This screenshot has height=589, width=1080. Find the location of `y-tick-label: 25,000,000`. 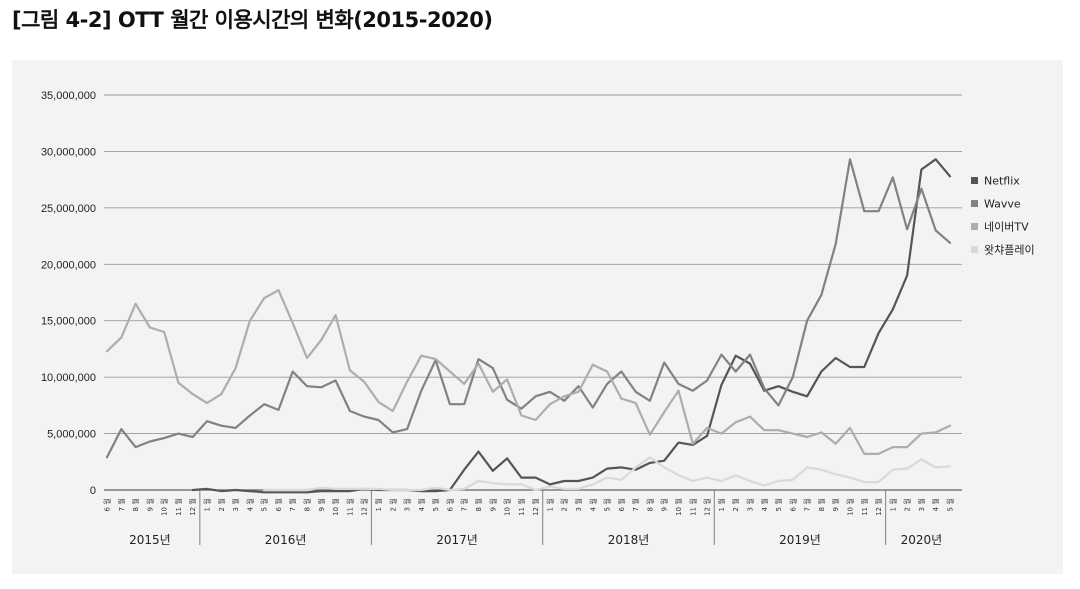

y-tick-label: 25,000,000 is located at coordinates (68, 209).